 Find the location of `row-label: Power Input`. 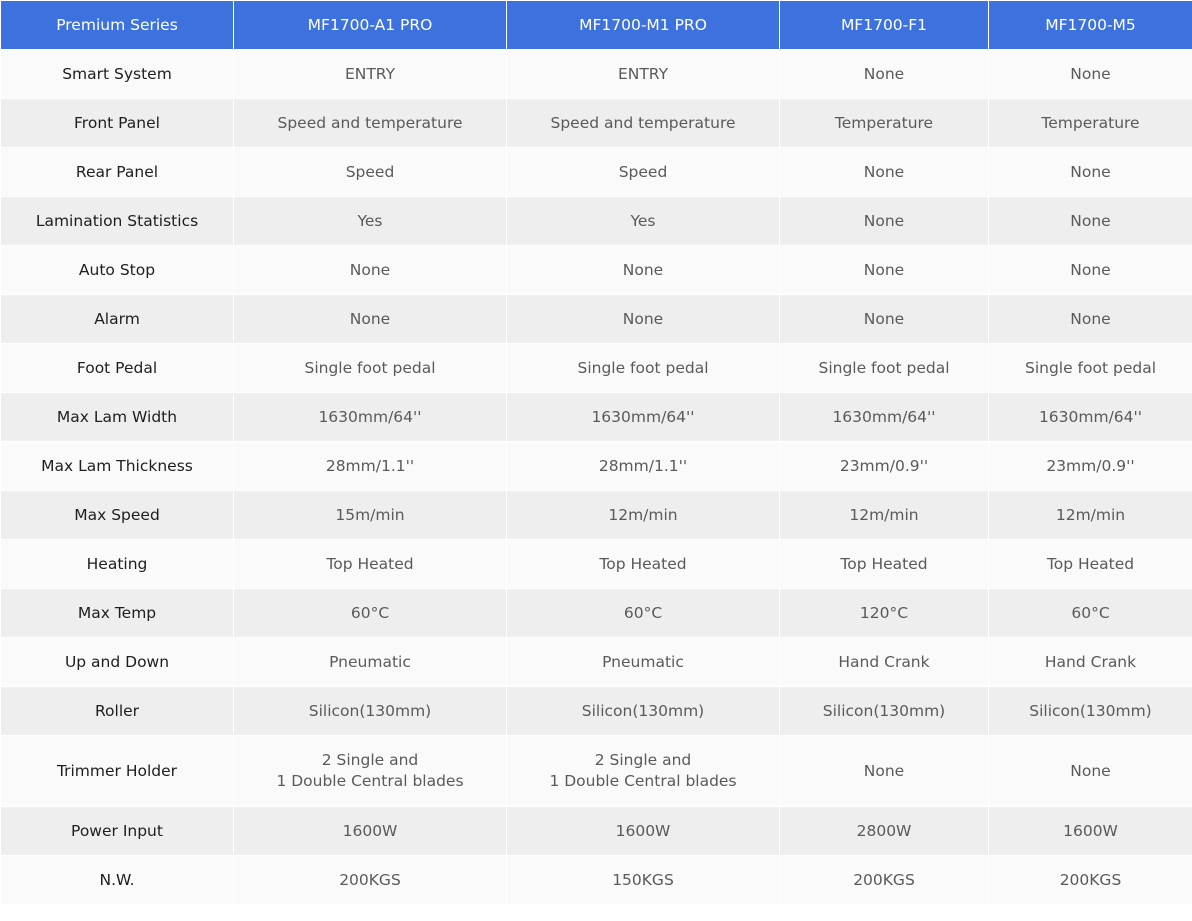

row-label: Power Input is located at coordinates (117, 831).